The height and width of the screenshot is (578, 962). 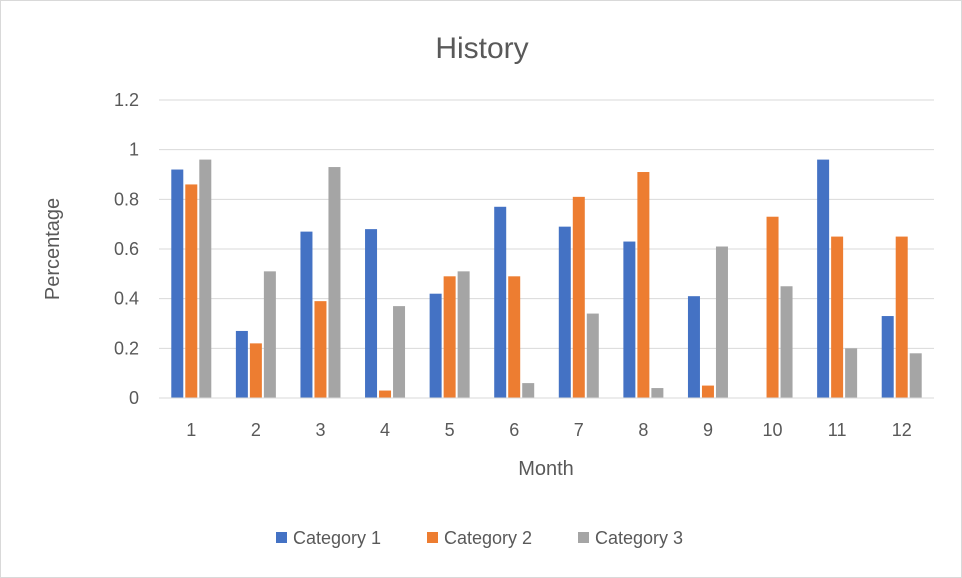 What do you see at coordinates (450, 430) in the screenshot?
I see `x-tick-label: 5` at bounding box center [450, 430].